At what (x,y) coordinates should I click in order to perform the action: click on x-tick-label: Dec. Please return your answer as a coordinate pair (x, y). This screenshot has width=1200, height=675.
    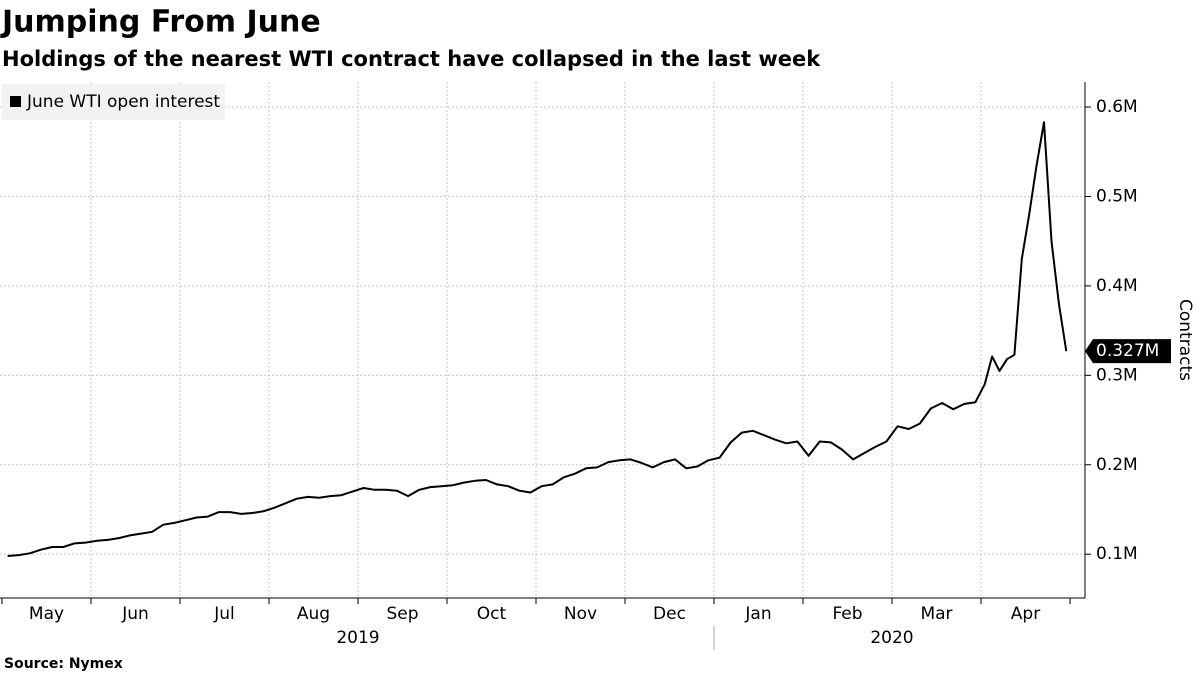
    Looking at the image, I should click on (669, 614).